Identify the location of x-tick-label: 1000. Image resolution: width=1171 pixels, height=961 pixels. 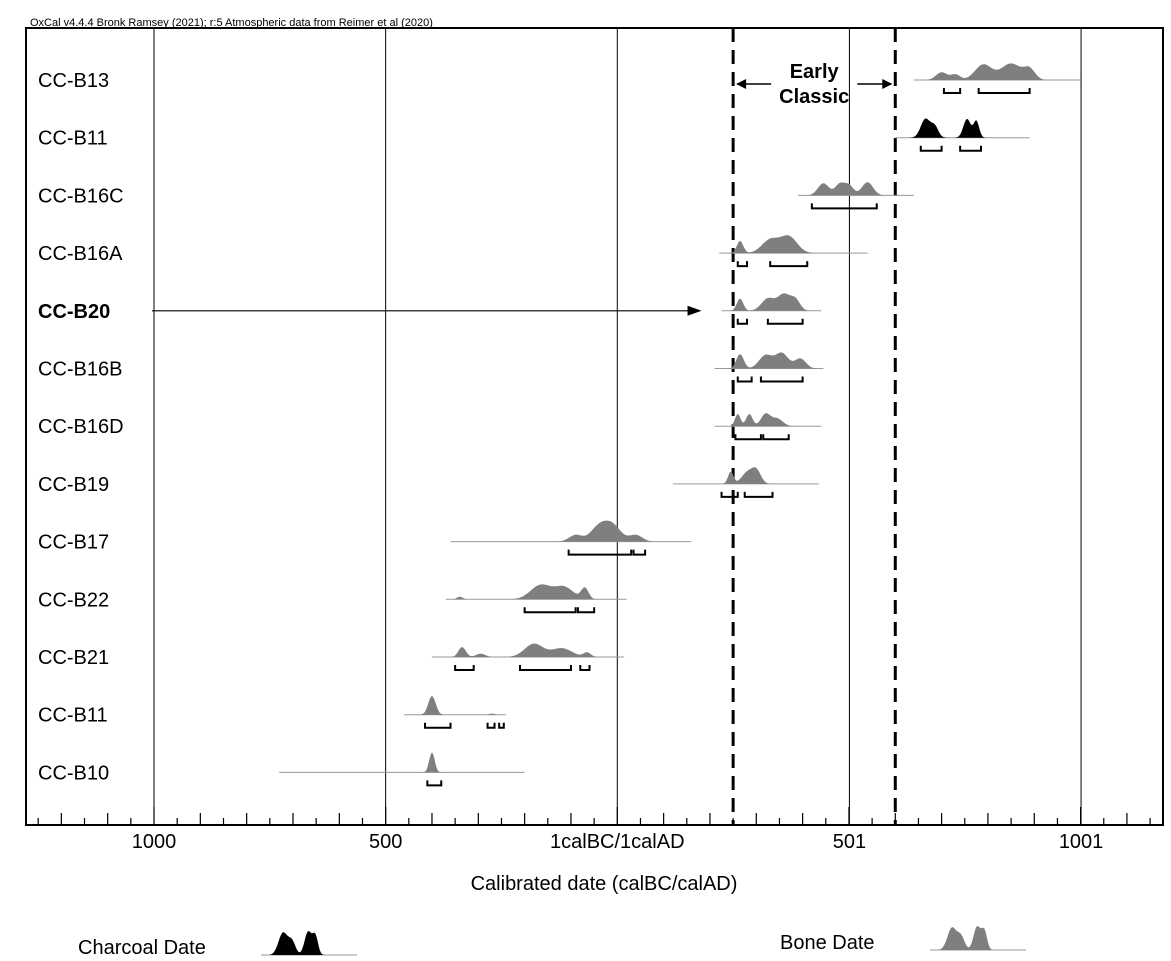
(154, 842).